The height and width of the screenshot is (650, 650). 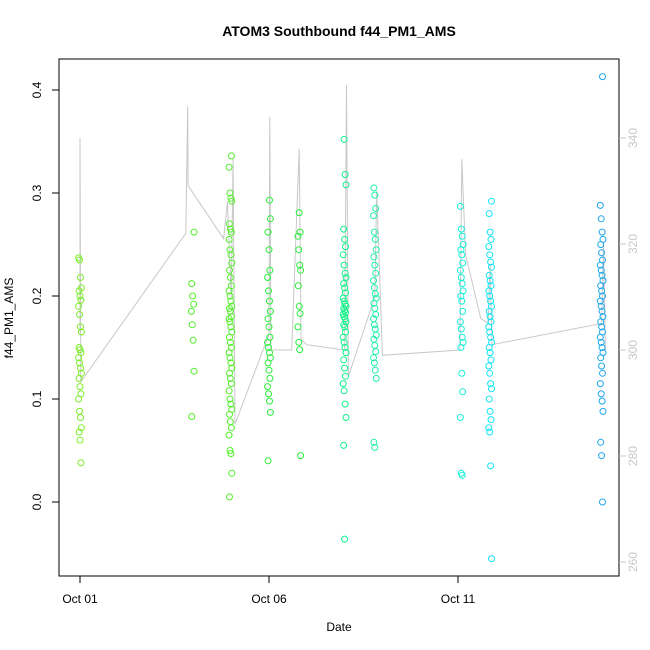 I want to click on y2-tick-label: 300, so click(x=633, y=350).